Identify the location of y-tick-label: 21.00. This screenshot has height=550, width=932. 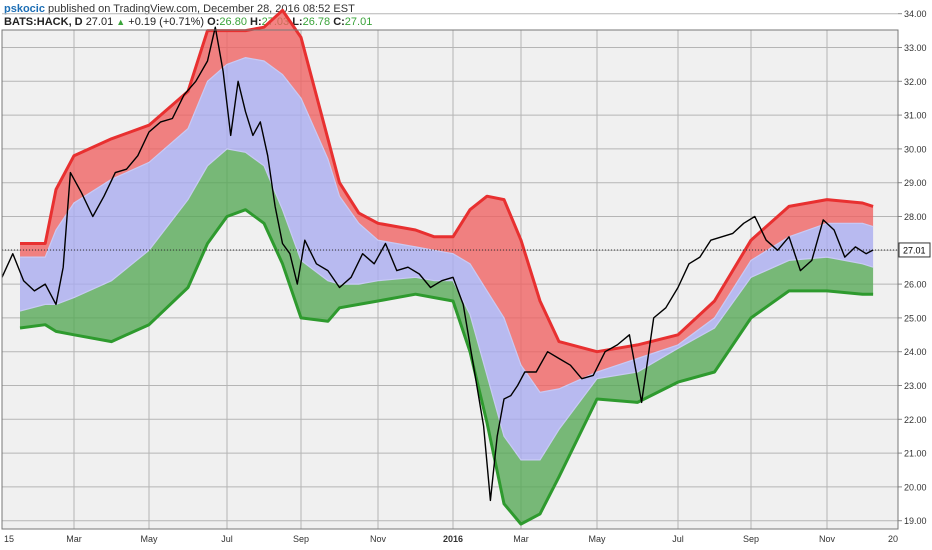
(915, 454).